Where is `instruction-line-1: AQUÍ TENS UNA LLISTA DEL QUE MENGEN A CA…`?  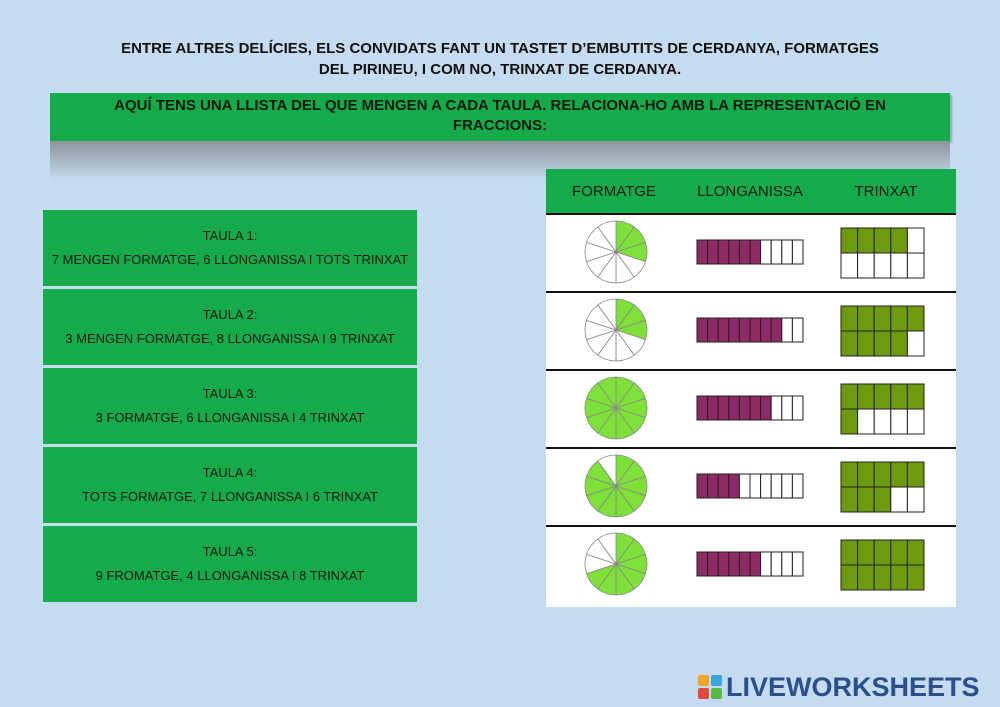
instruction-line-1: AQUÍ TENS UNA LLISTA DEL QUE MENGEN A CA… is located at coordinates (500, 105).